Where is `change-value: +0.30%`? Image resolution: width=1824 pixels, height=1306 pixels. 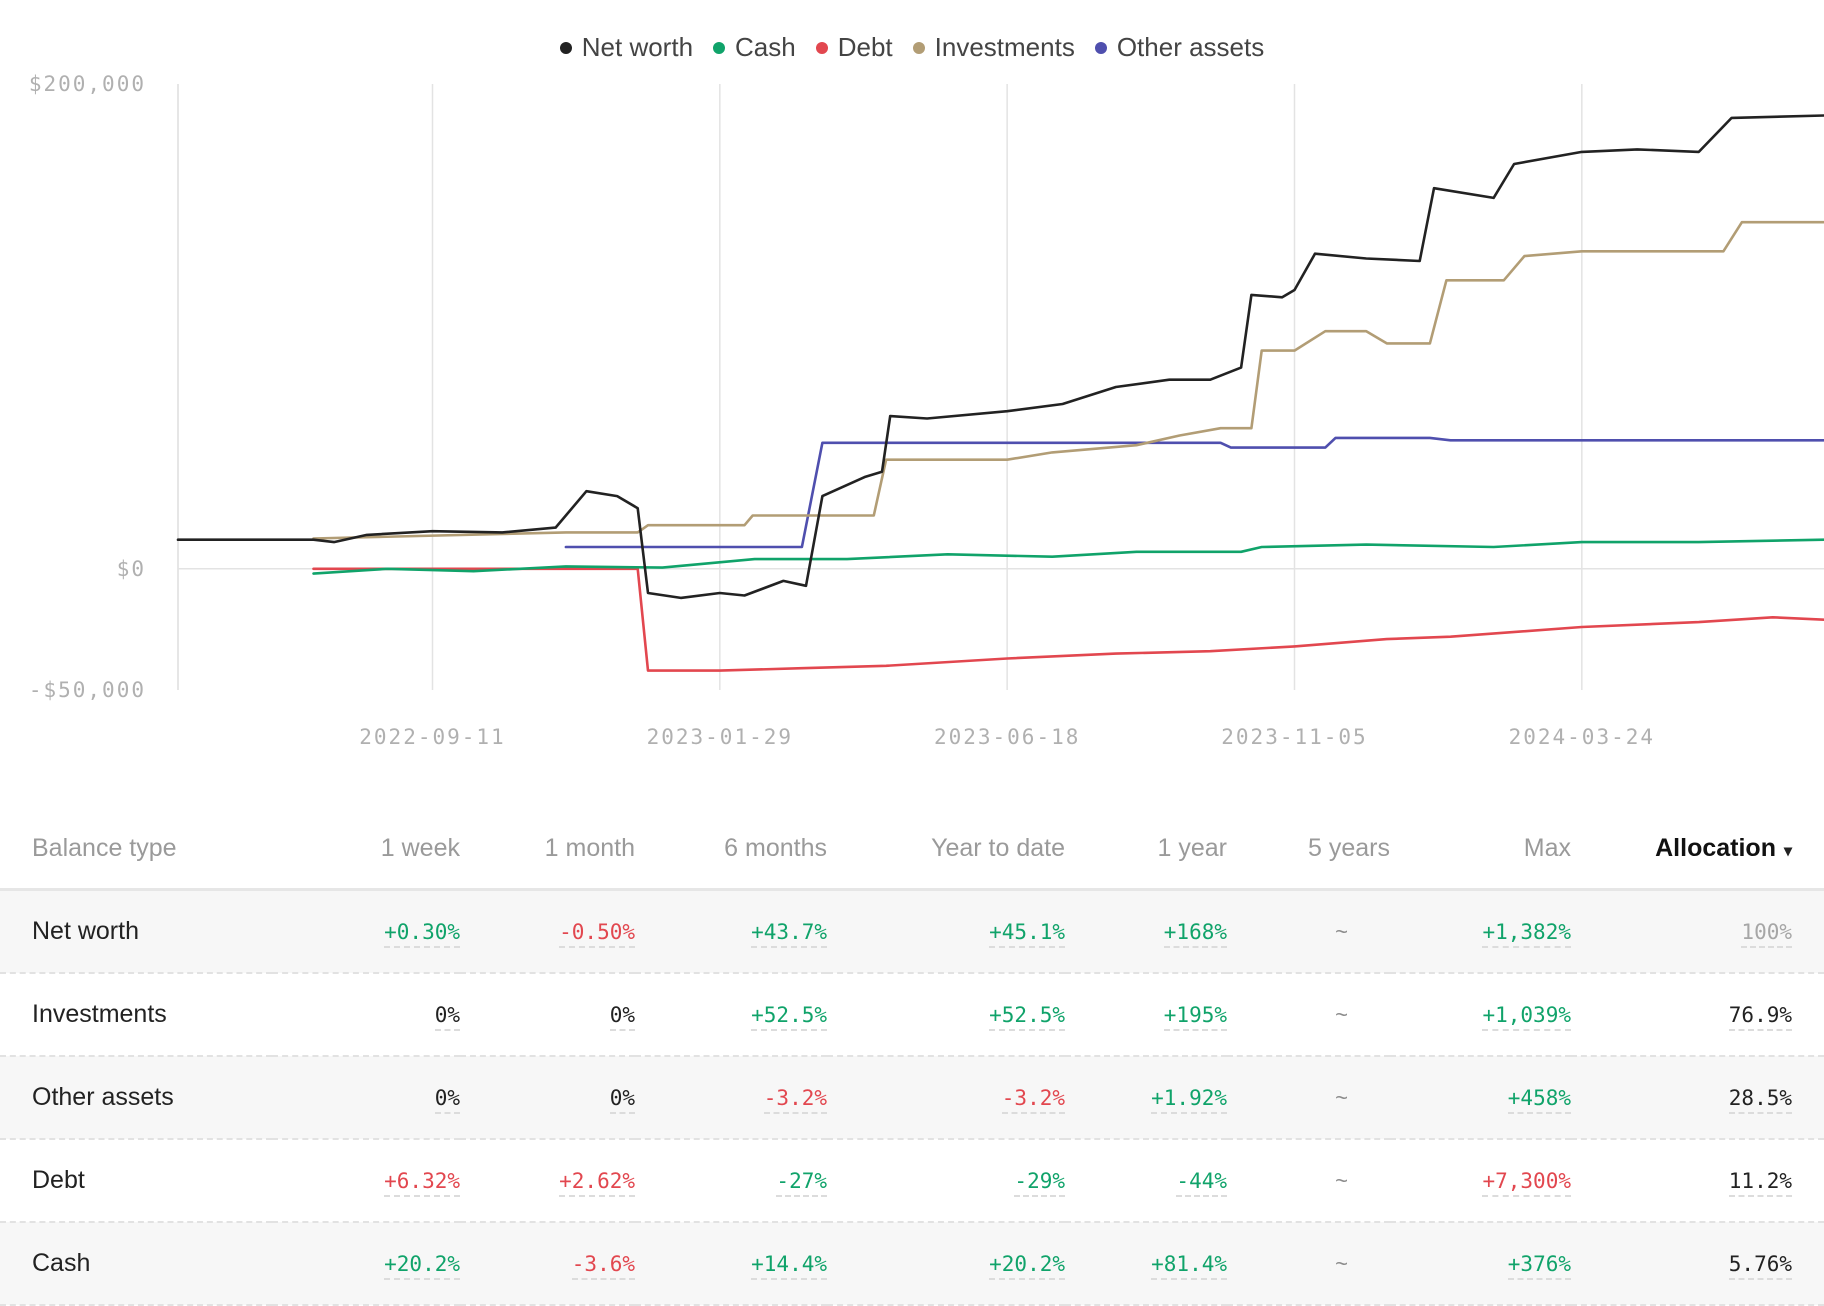
change-value: +0.30% is located at coordinates (422, 934).